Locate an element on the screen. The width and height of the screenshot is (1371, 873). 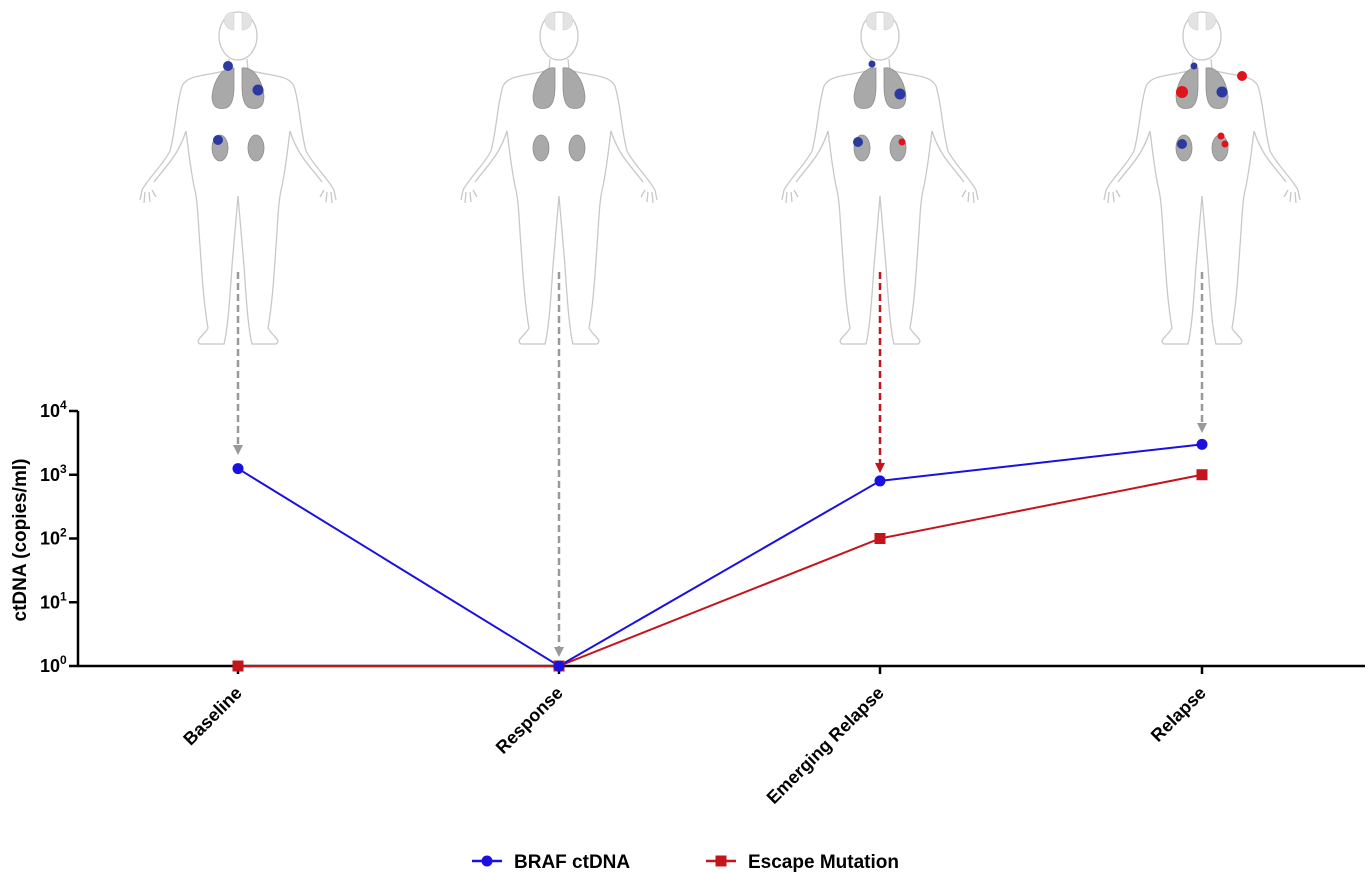
y-tick-exponent: 0 is located at coordinates (63, 660).